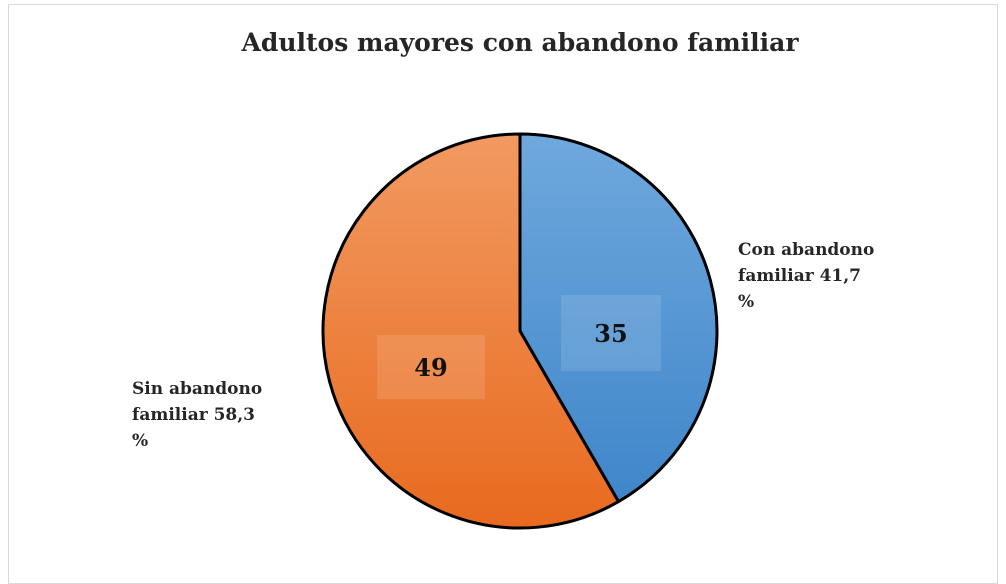 The width and height of the screenshot is (1006, 584). Describe the element at coordinates (197, 389) in the screenshot. I see `slice-category-label-line: Sin abandono` at that location.